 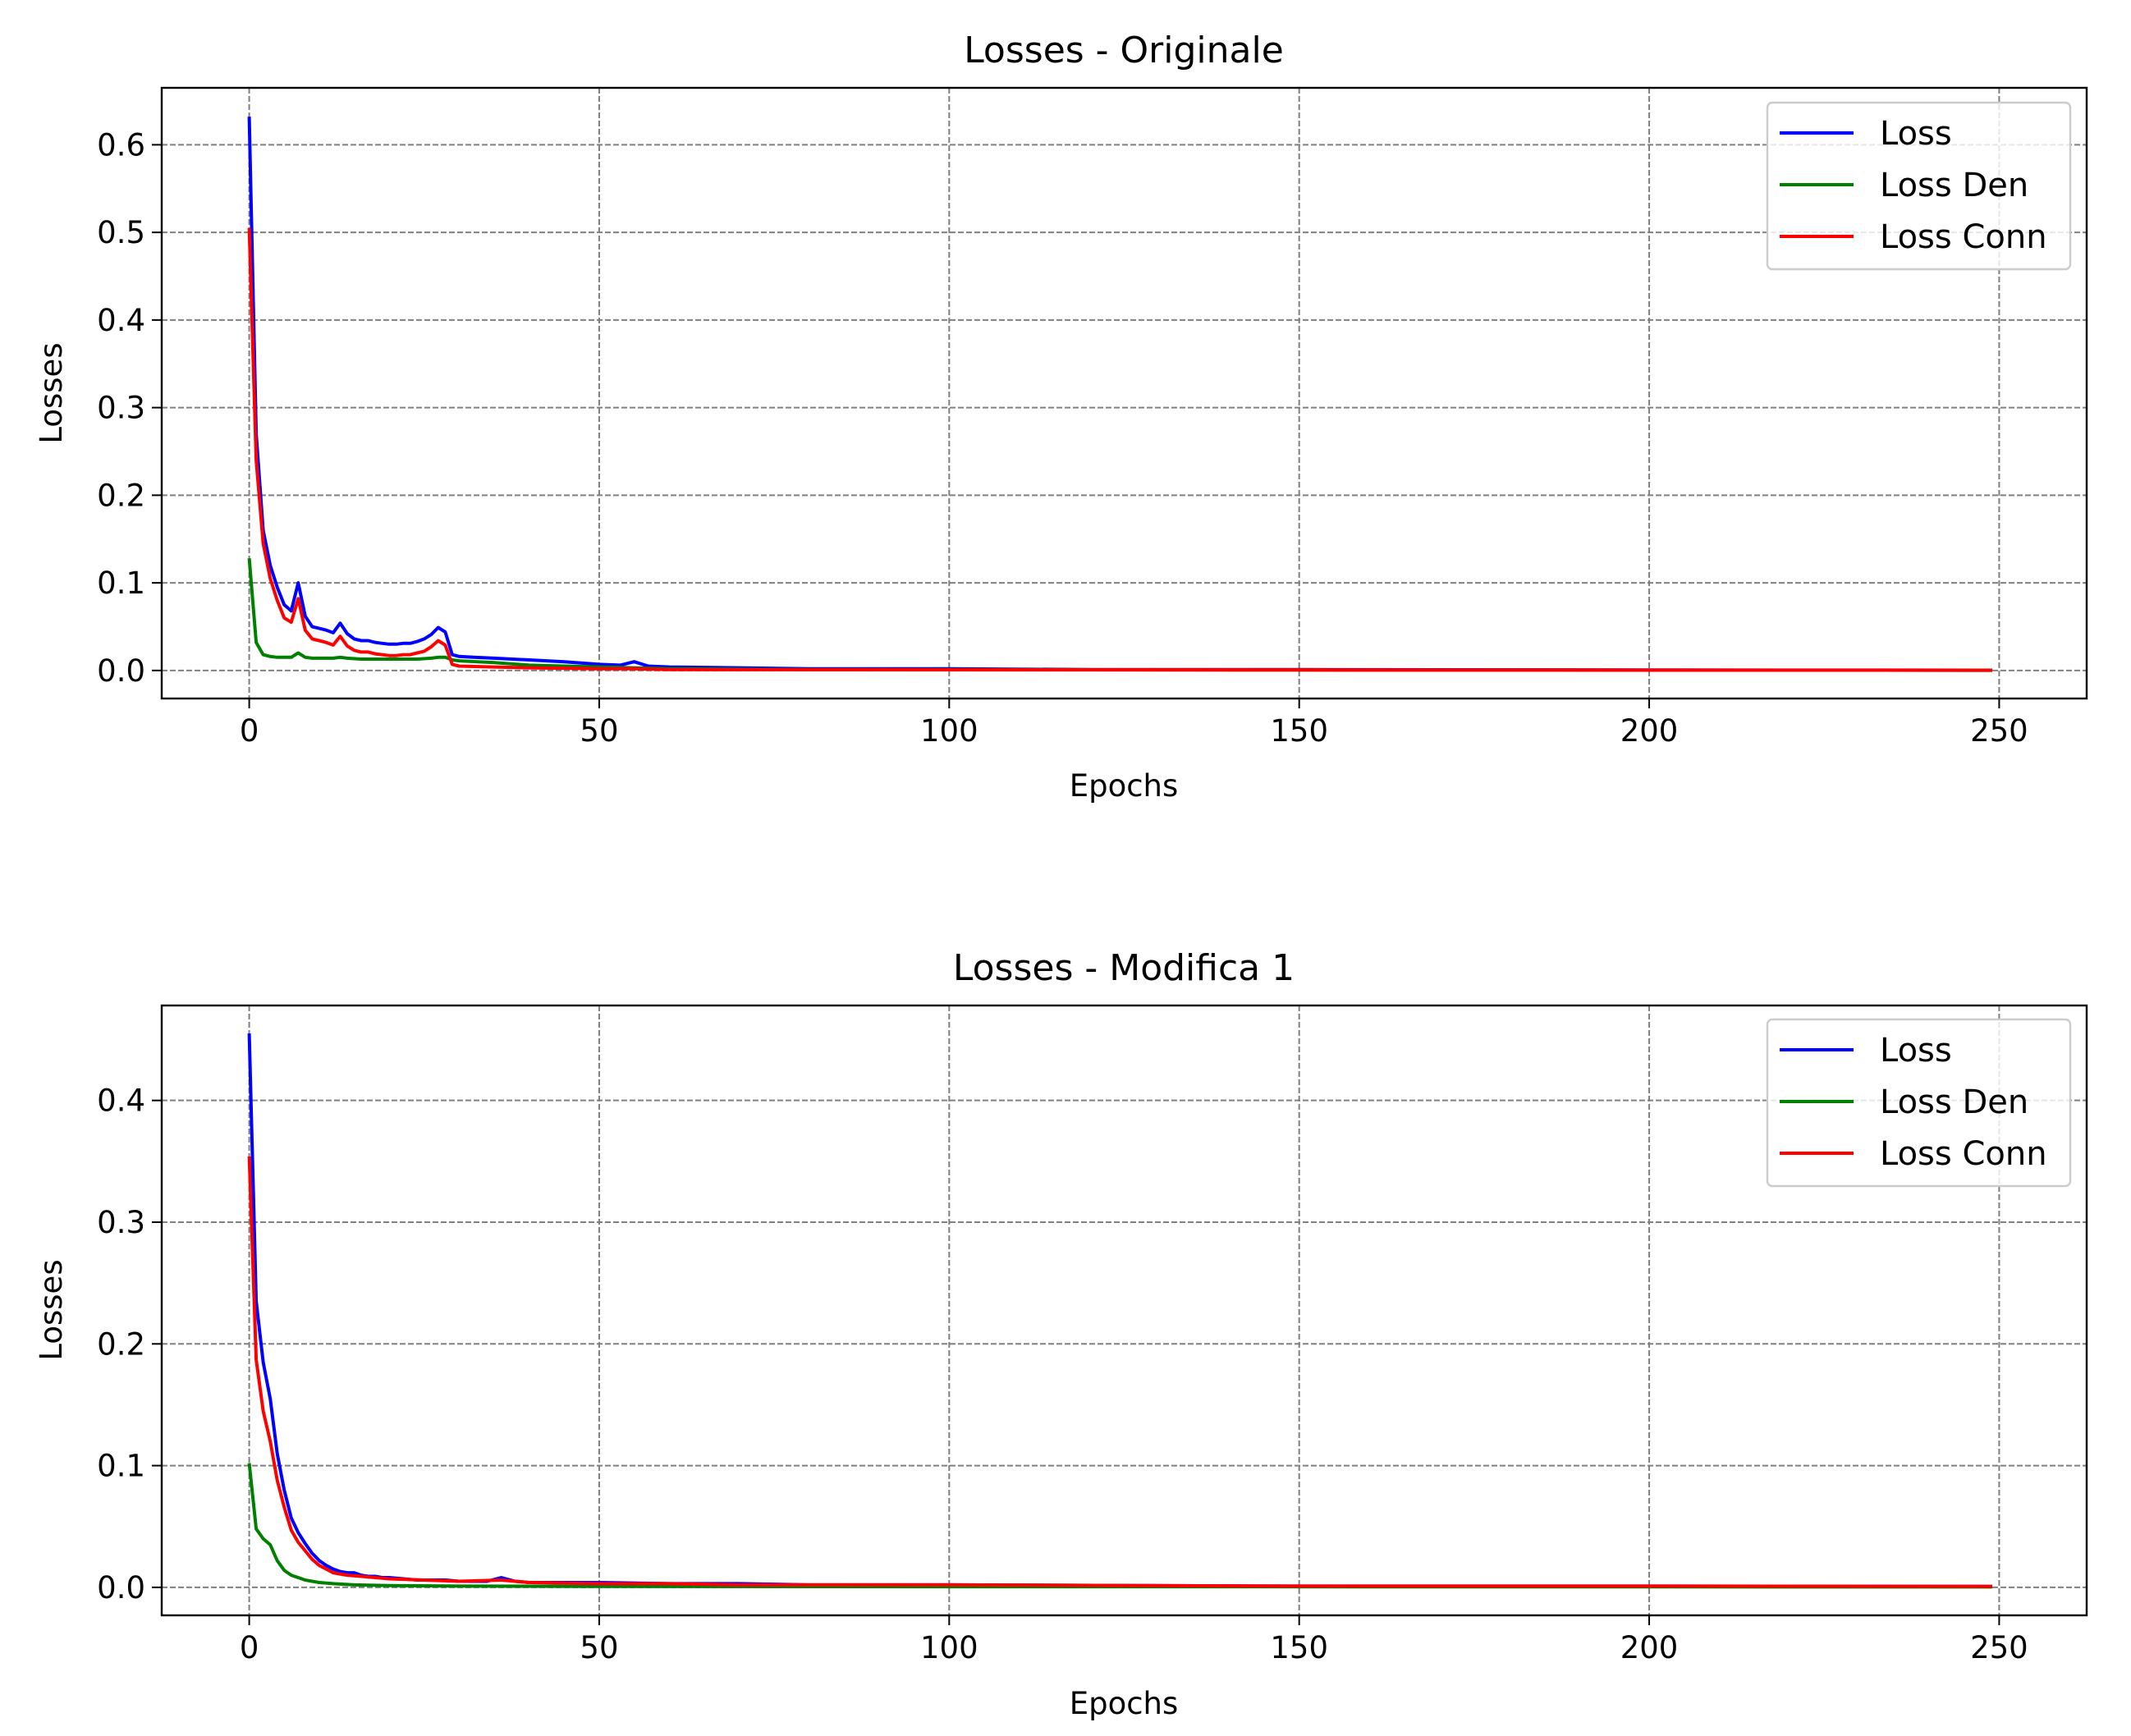 I want to click on legend-2: Loss Loss Den Loss Conn, so click(x=1919, y=1103).